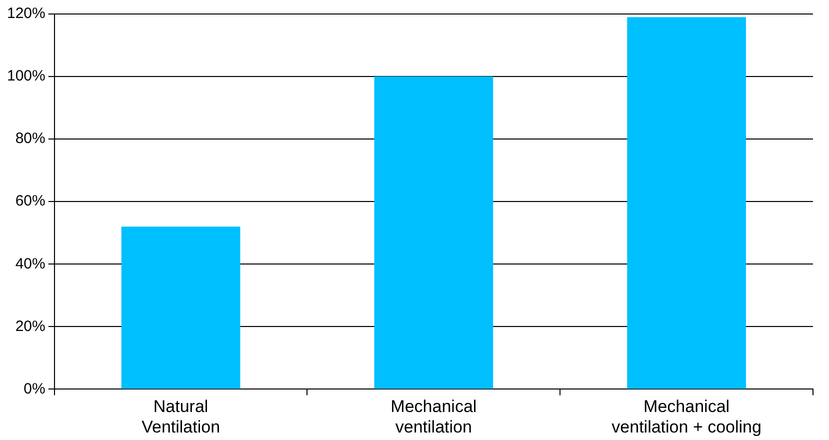 This screenshot has width=829, height=440. What do you see at coordinates (181, 416) in the screenshot?
I see `x-tick-label: Natural Ventilation` at bounding box center [181, 416].